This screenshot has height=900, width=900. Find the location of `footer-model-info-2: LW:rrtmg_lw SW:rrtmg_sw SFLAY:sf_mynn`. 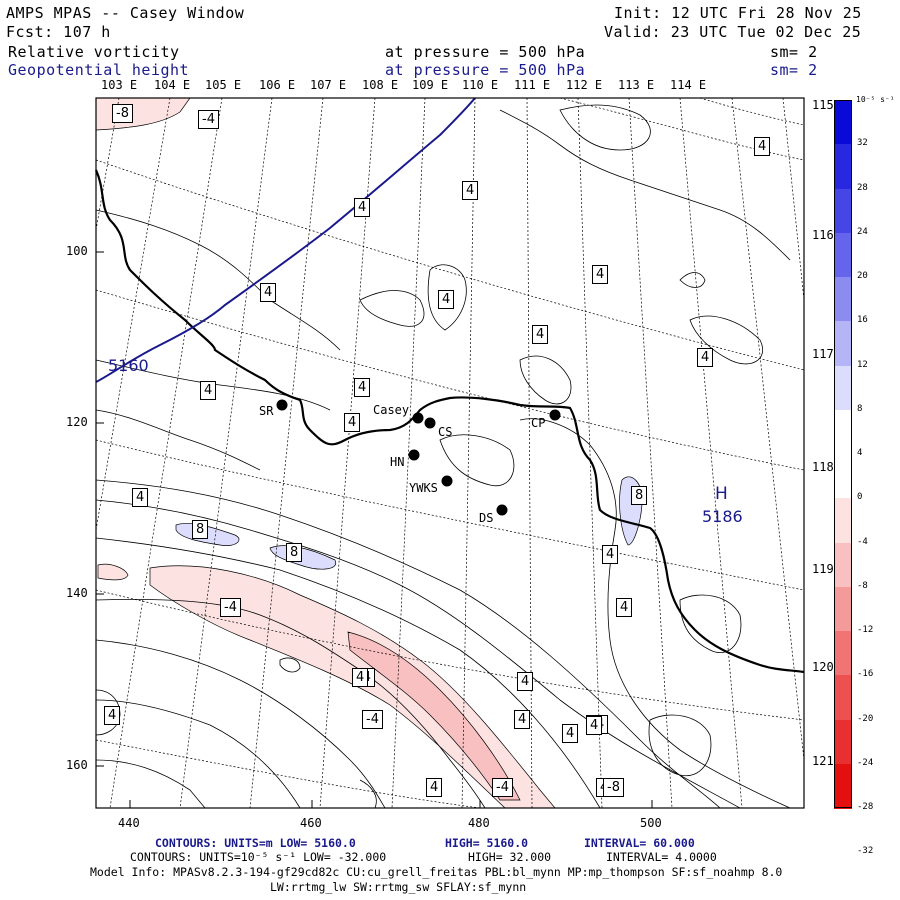

footer-model-info-2: LW:rrtmg_lw SW:rrtmg_sw SFLAY:sf_mynn is located at coordinates (398, 887).